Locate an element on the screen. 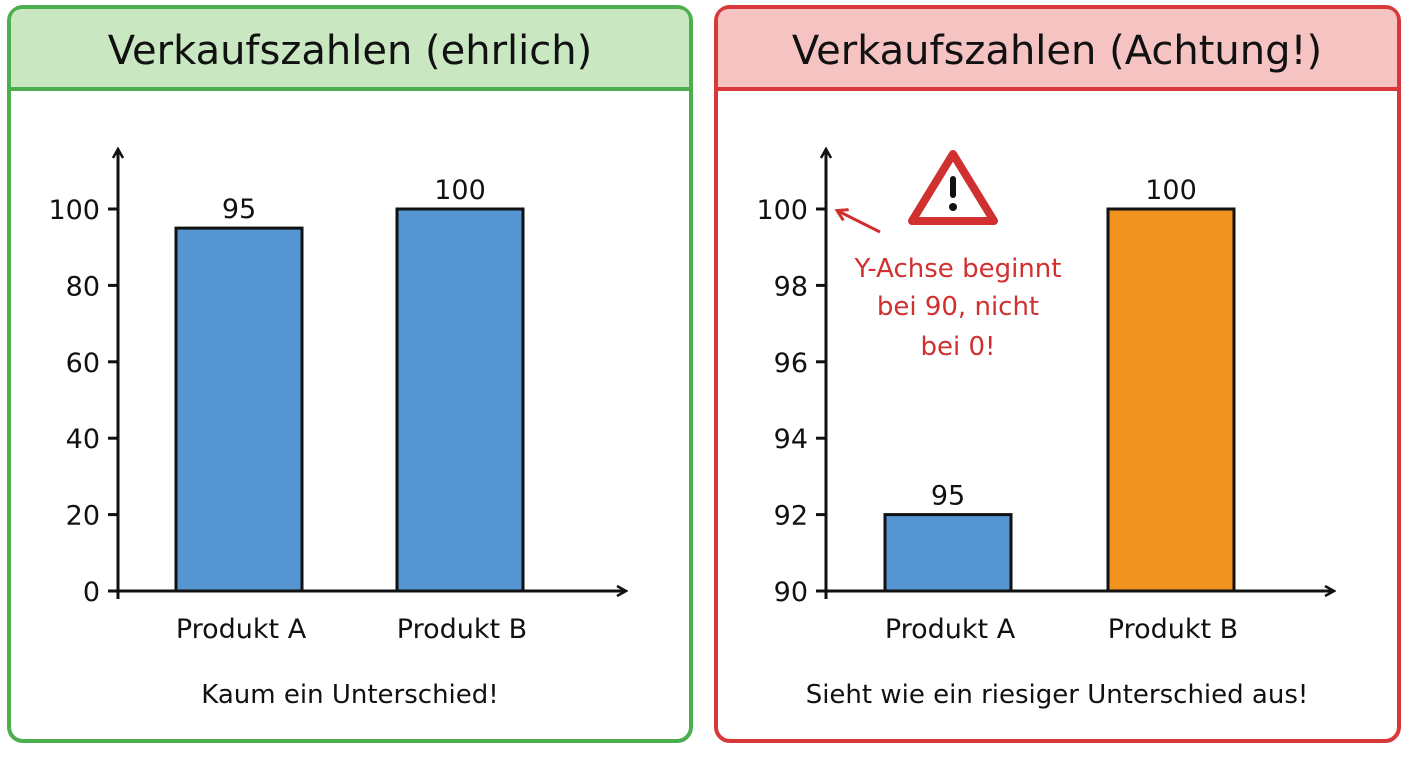 This screenshot has width=1408, height=768. annotation-line-3: bei 0! is located at coordinates (958, 347).